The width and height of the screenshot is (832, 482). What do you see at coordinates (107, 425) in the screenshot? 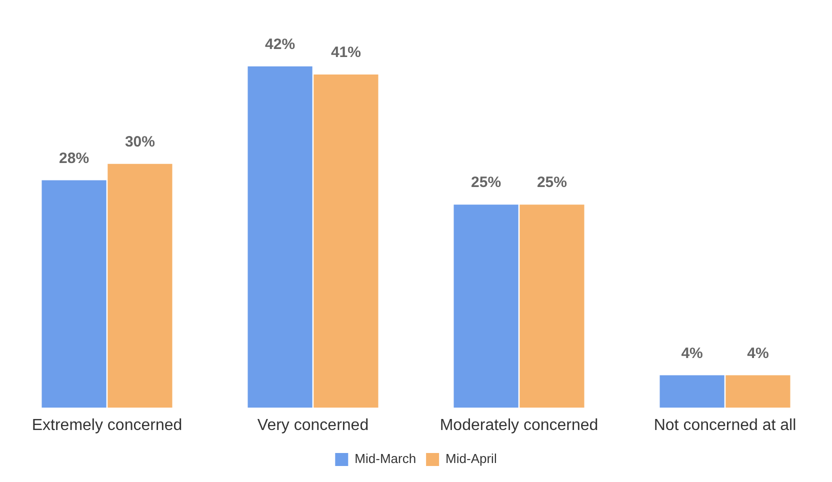
I see `x-tick-label: Extremely concerned` at bounding box center [107, 425].